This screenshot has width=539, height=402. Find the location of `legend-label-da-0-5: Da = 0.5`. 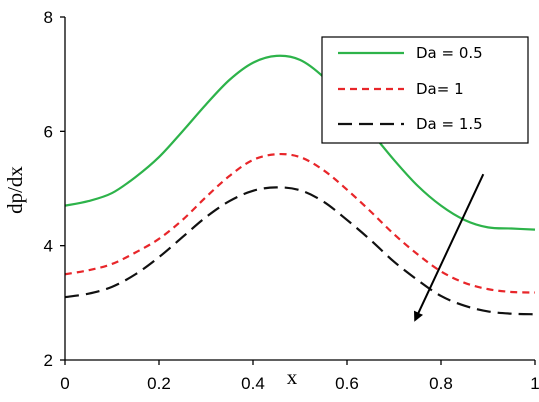

legend-label-da-0-5: Da = 0.5 is located at coordinates (449, 53).